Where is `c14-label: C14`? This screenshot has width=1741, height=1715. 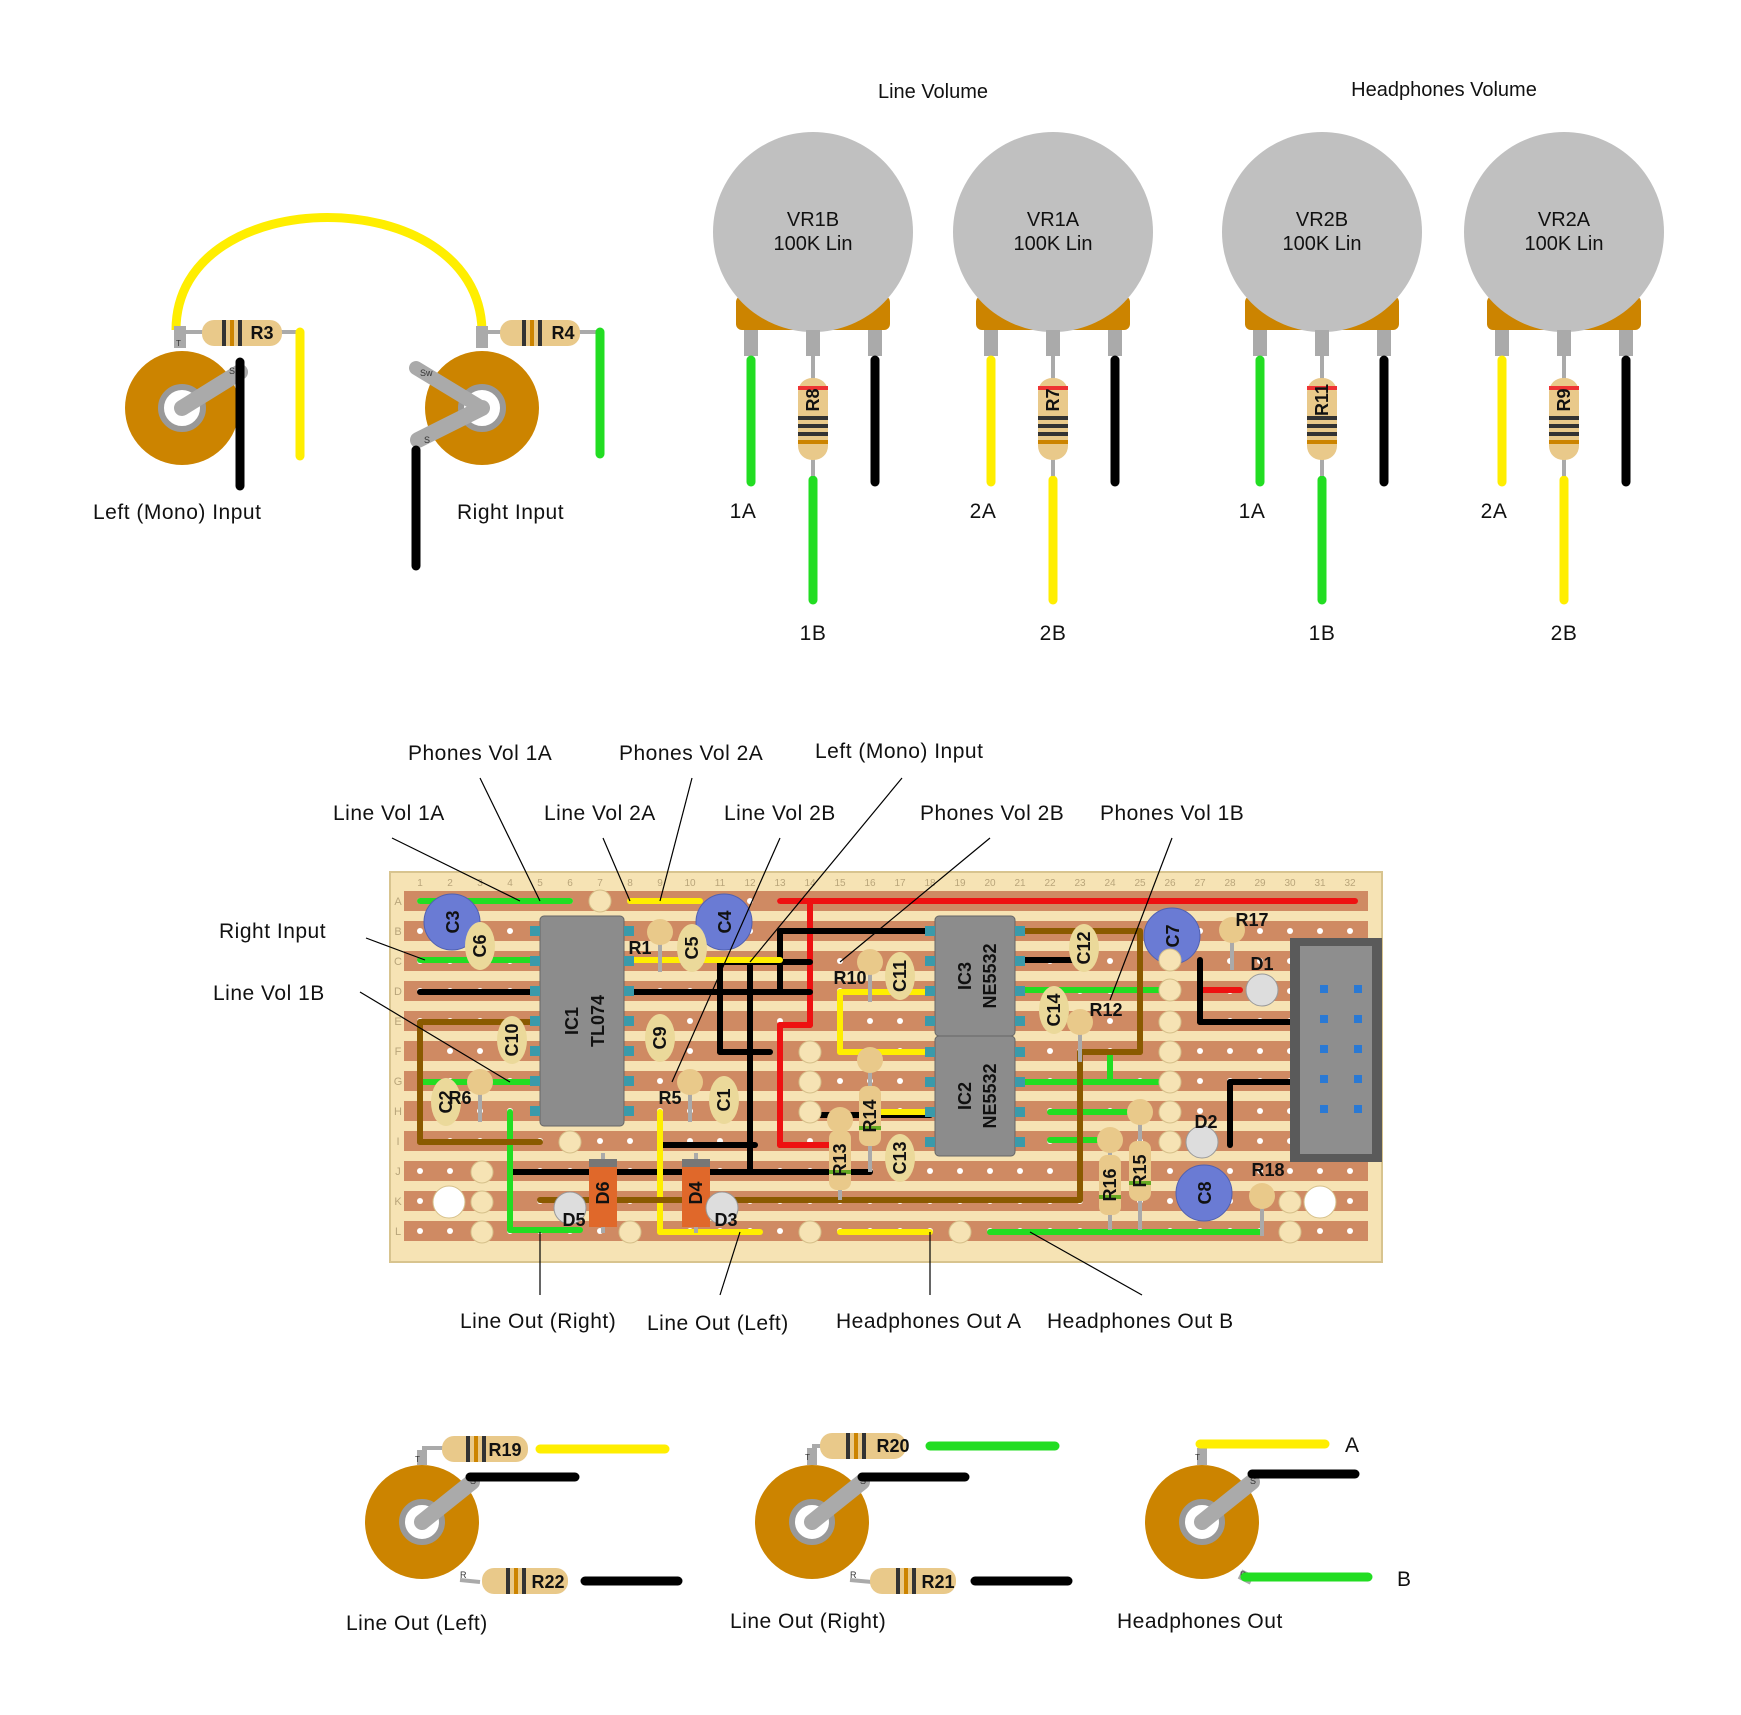 c14-label: C14 is located at coordinates (1054, 1009).